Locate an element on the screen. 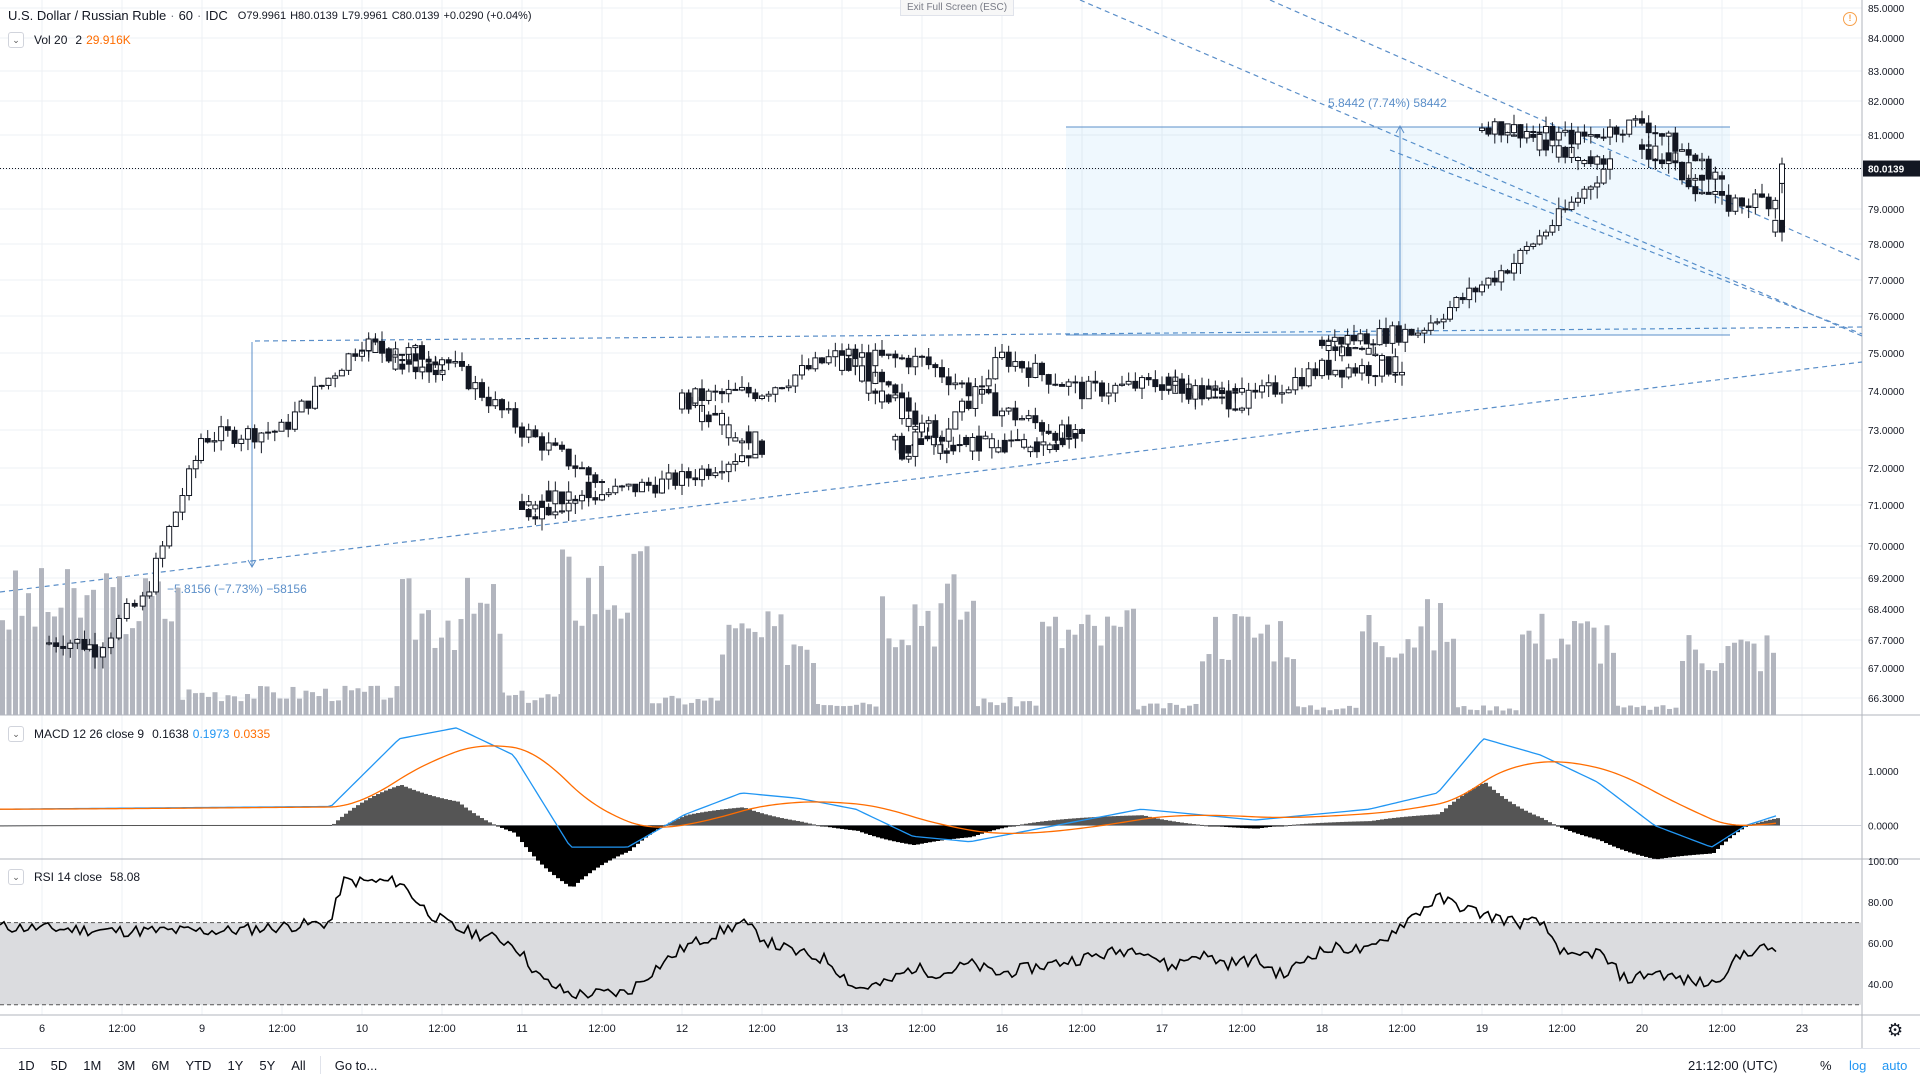 This screenshot has width=1920, height=1081. log-toggle: log is located at coordinates (1858, 1065).